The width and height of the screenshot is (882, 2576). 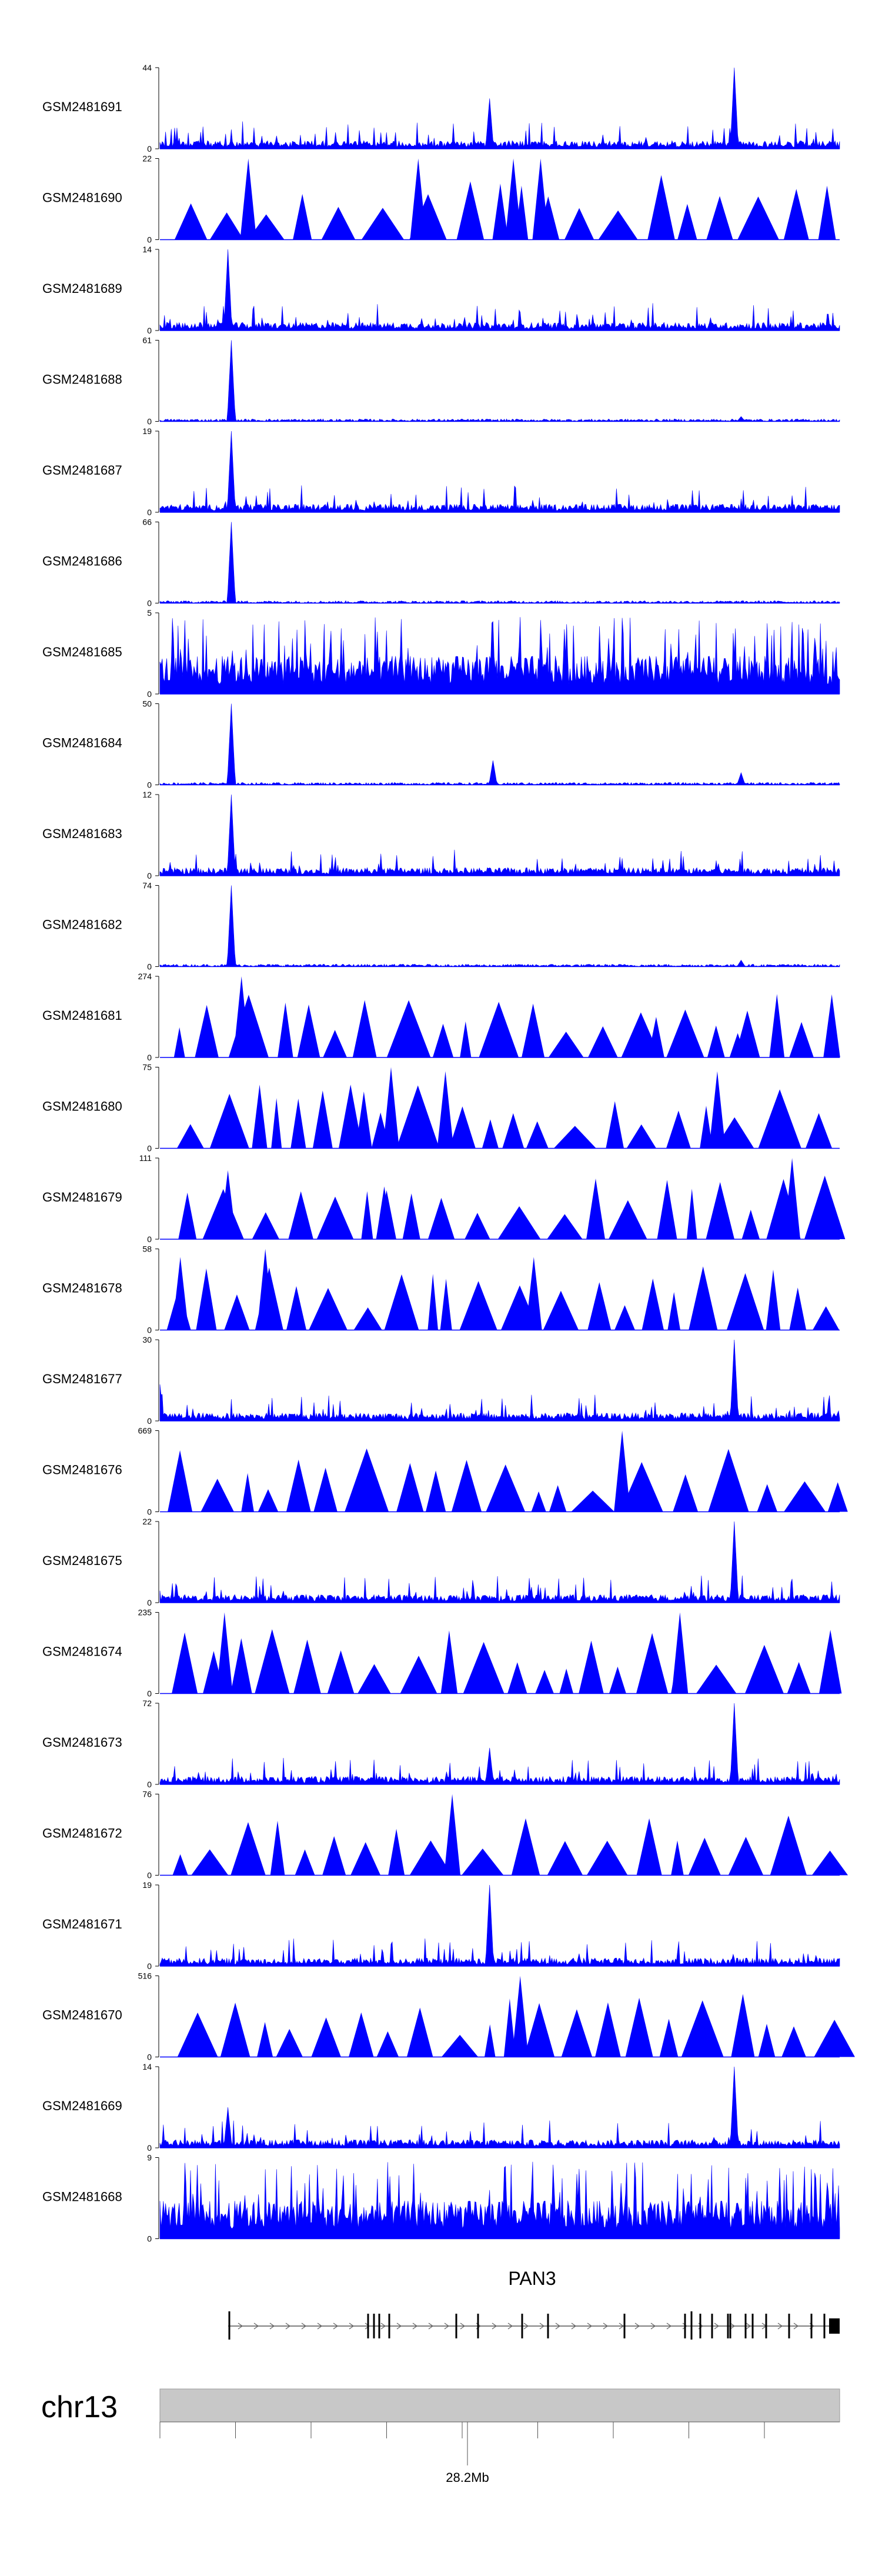 I want to click on x-axis-coordinate-label: 28.2Mb, so click(x=467, y=2477).